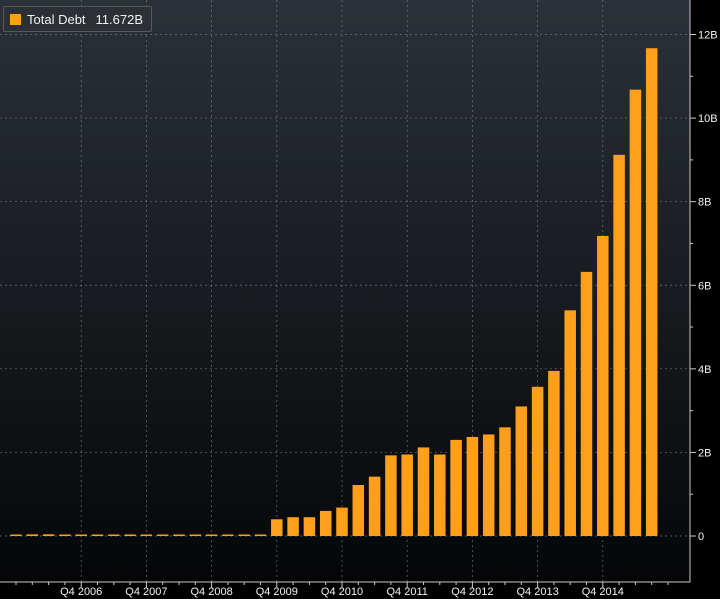 The width and height of the screenshot is (720, 599). What do you see at coordinates (407, 592) in the screenshot?
I see `x-tick-label: Q4 2011` at bounding box center [407, 592].